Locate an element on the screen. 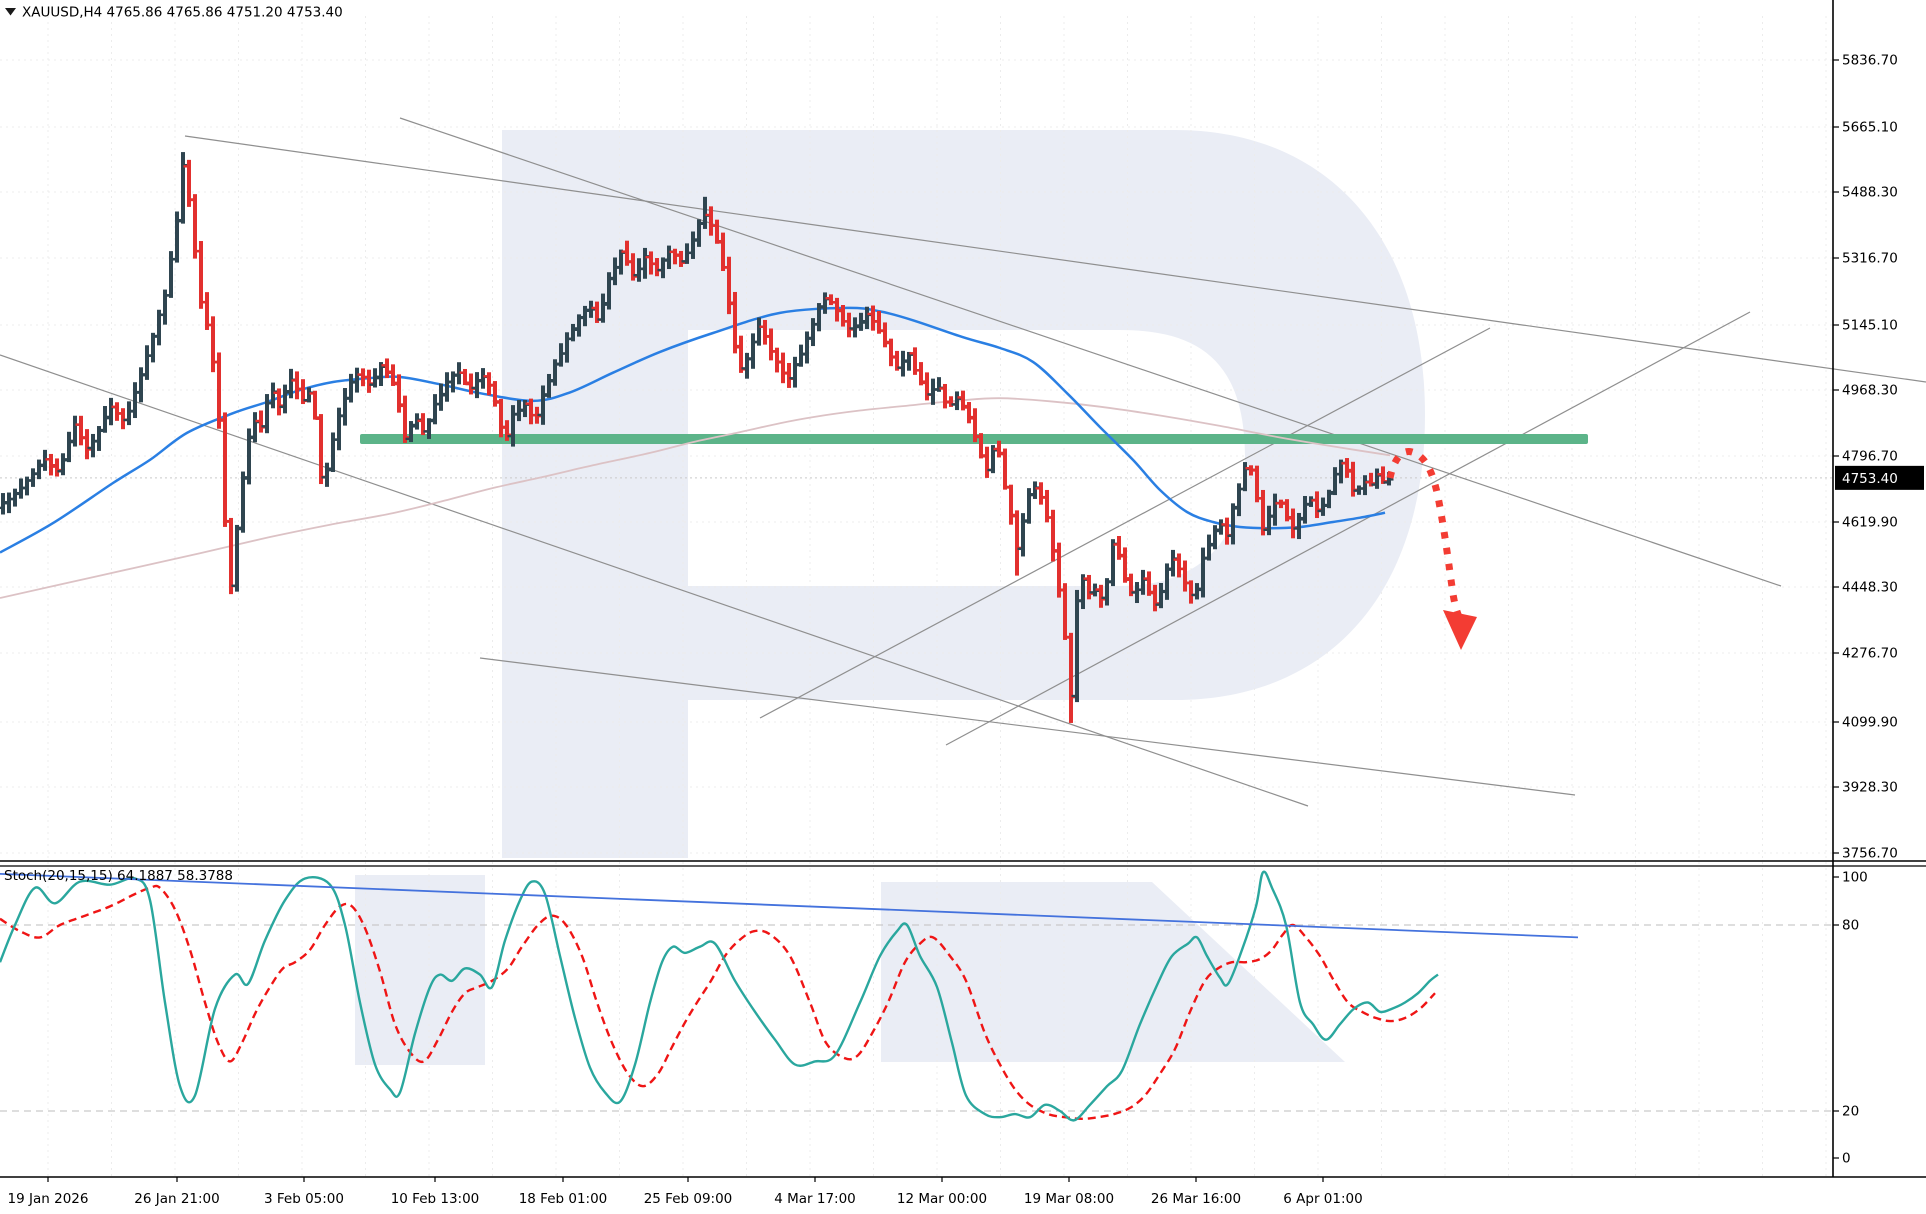 The width and height of the screenshot is (1926, 1214). price-axis-label: 5665.10 is located at coordinates (1870, 128).